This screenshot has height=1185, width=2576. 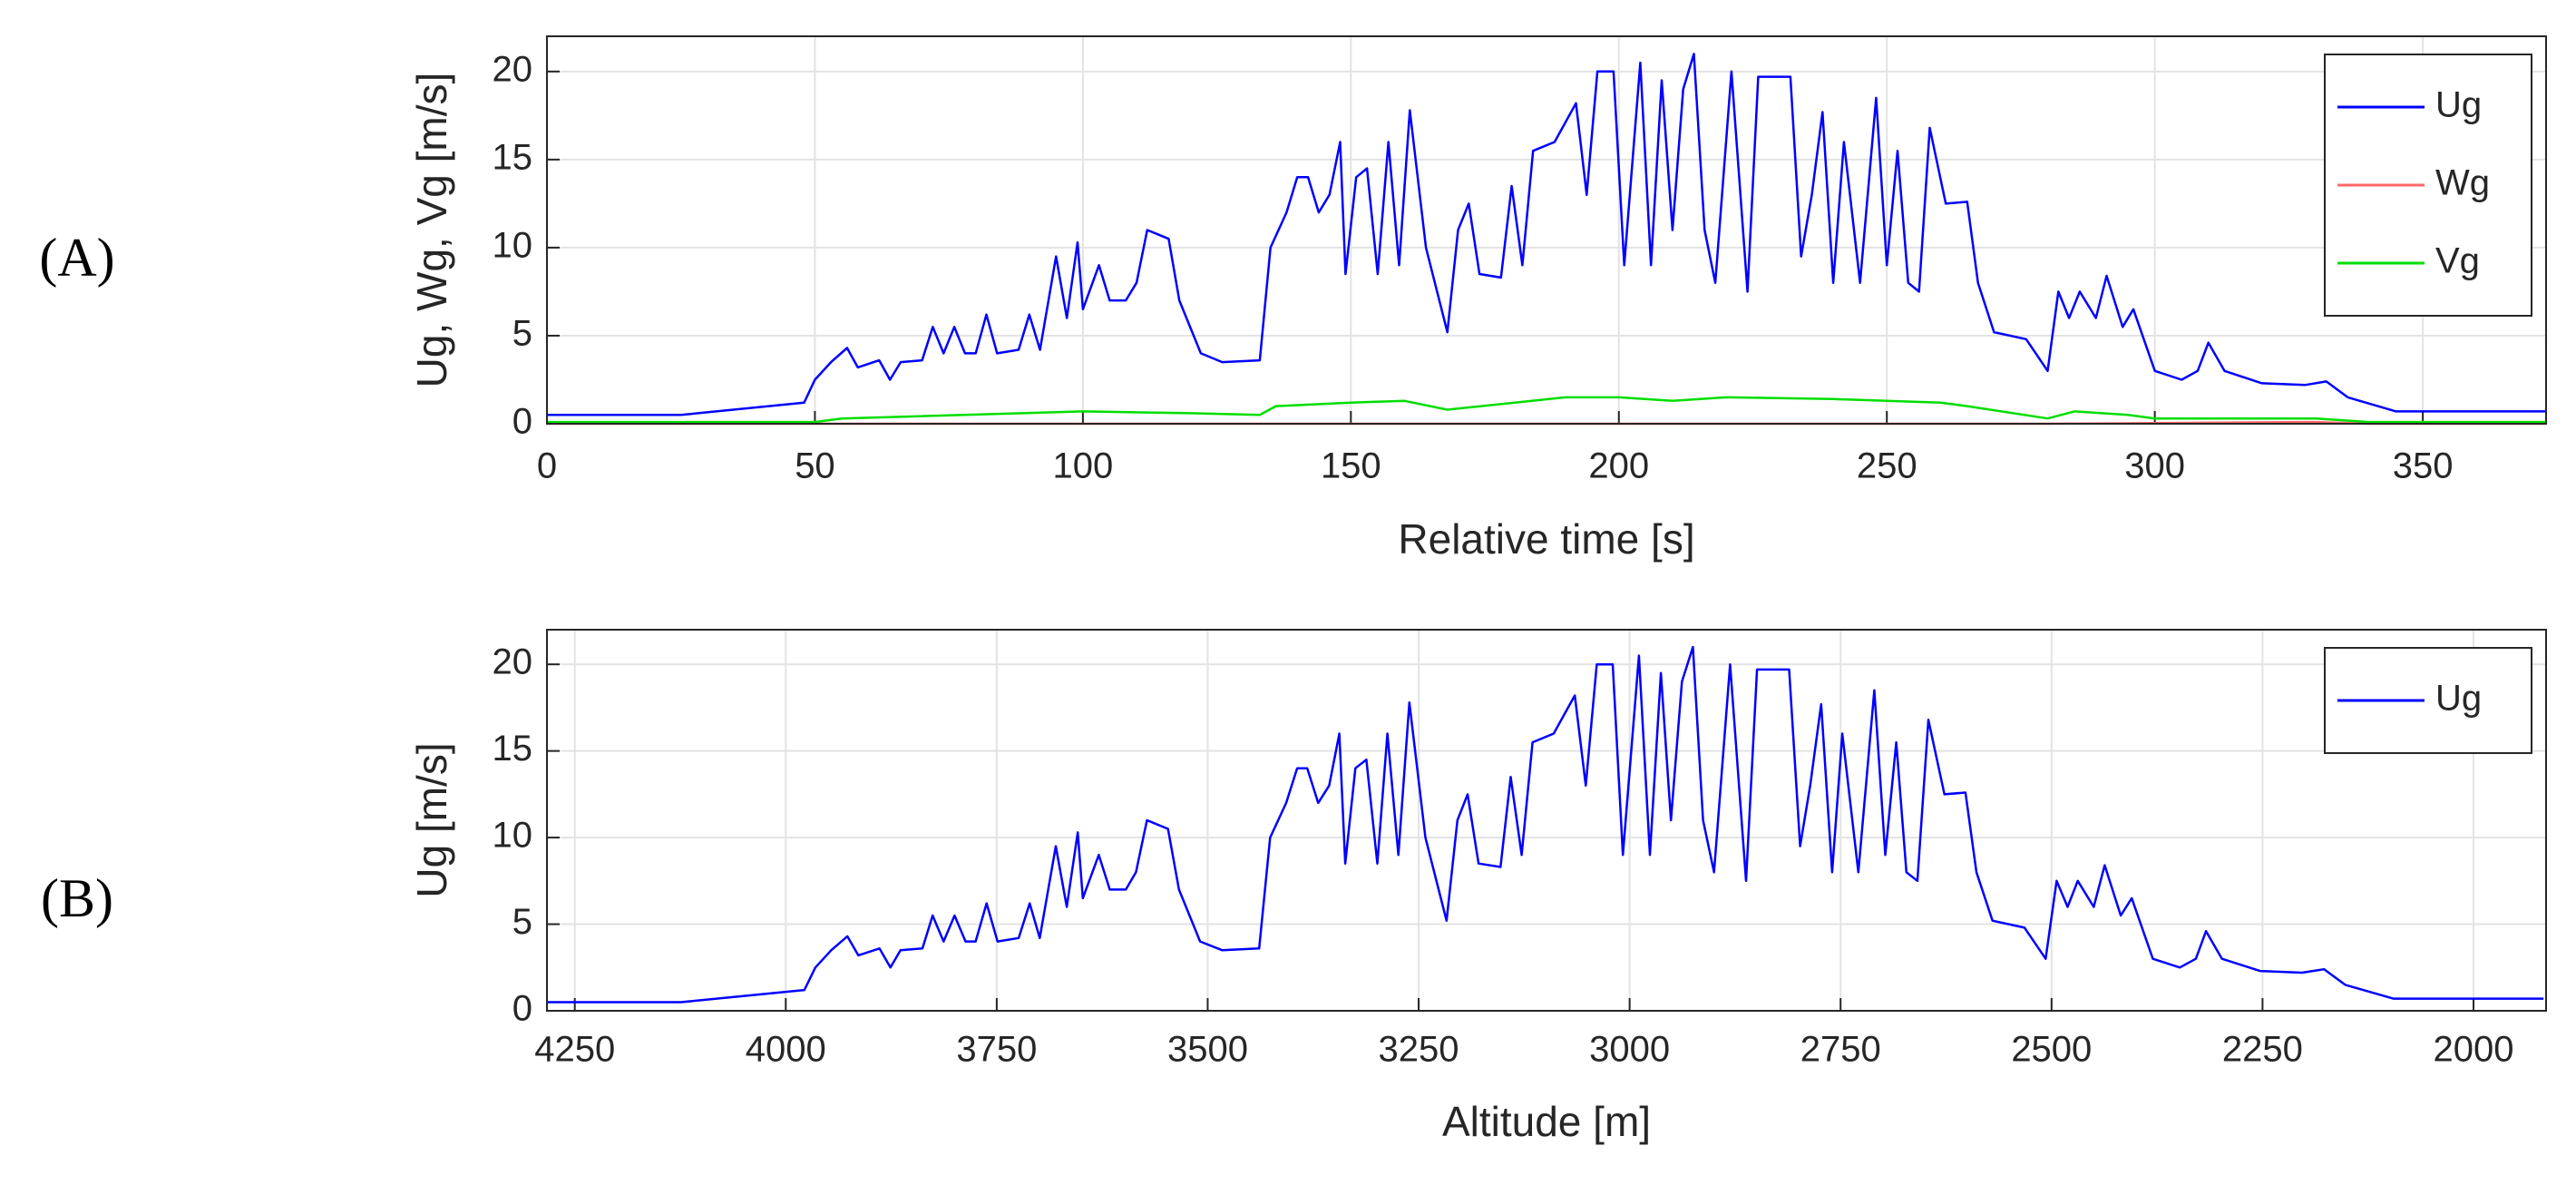 I want to click on x-tick-label: 3000, so click(x=1629, y=1050).